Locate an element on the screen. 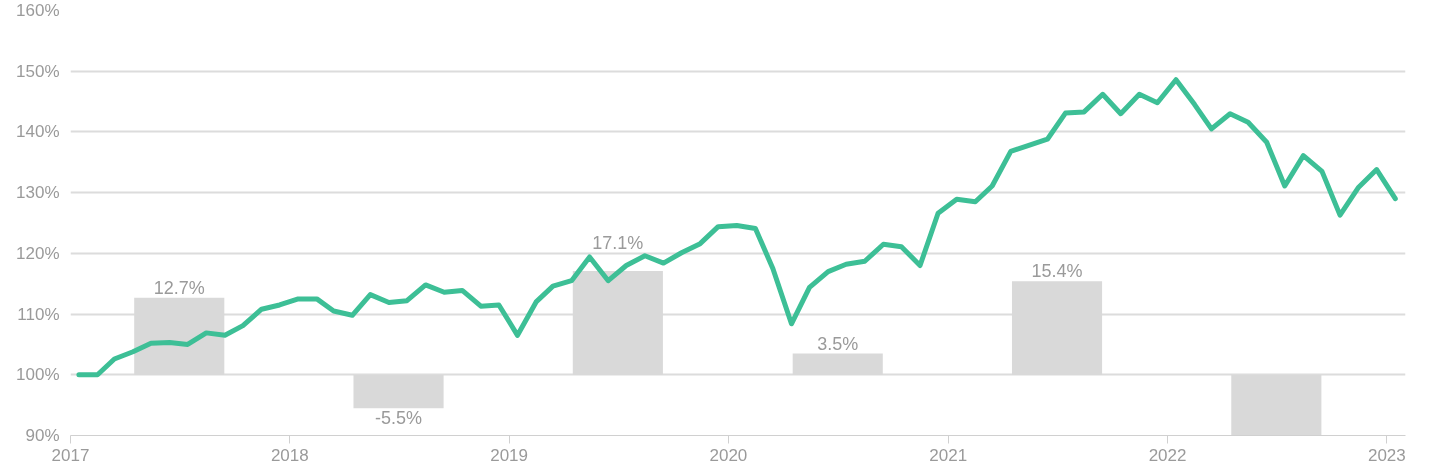 The height and width of the screenshot is (470, 1441). y-tick-label: 90% is located at coordinates (42, 435).